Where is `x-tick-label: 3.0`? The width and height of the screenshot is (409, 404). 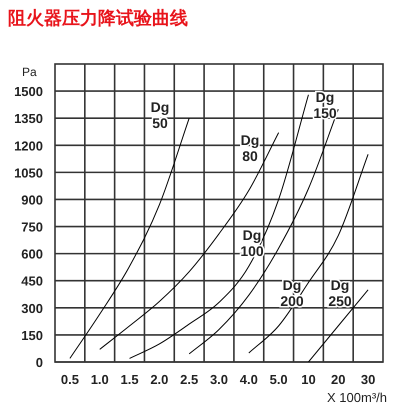
x-tick-label: 3.0 is located at coordinates (219, 379).